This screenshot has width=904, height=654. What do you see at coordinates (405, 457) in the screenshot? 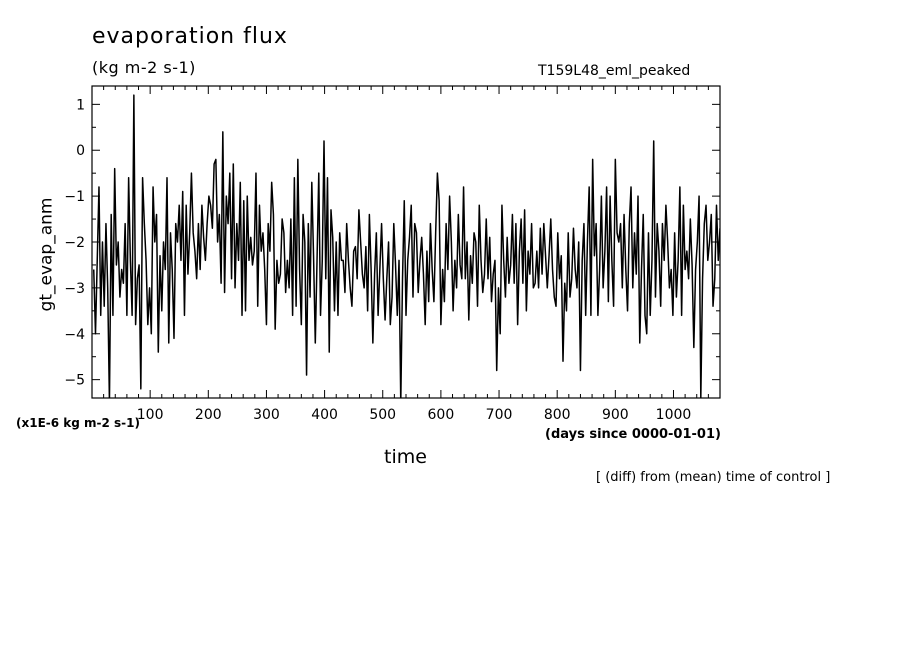
I see `x-axis-title: time` at bounding box center [405, 457].